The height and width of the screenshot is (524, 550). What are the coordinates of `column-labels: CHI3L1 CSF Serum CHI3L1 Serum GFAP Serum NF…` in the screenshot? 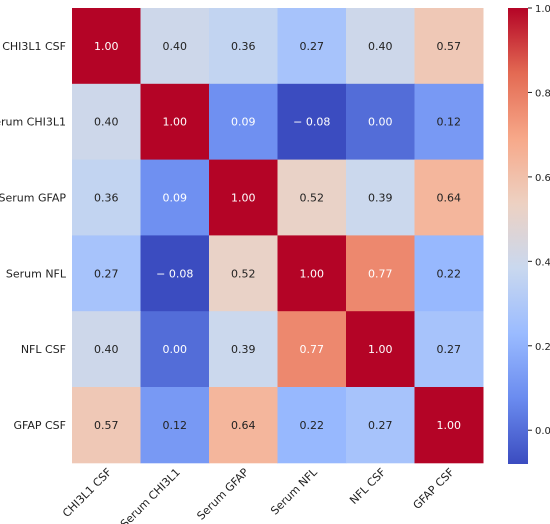 It's located at (258, 494).